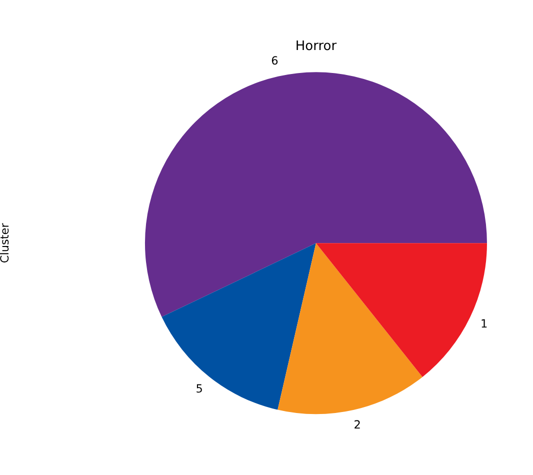 Image resolution: width=533 pixels, height=475 pixels. What do you see at coordinates (199, 389) in the screenshot?
I see `slice-label: 5` at bounding box center [199, 389].